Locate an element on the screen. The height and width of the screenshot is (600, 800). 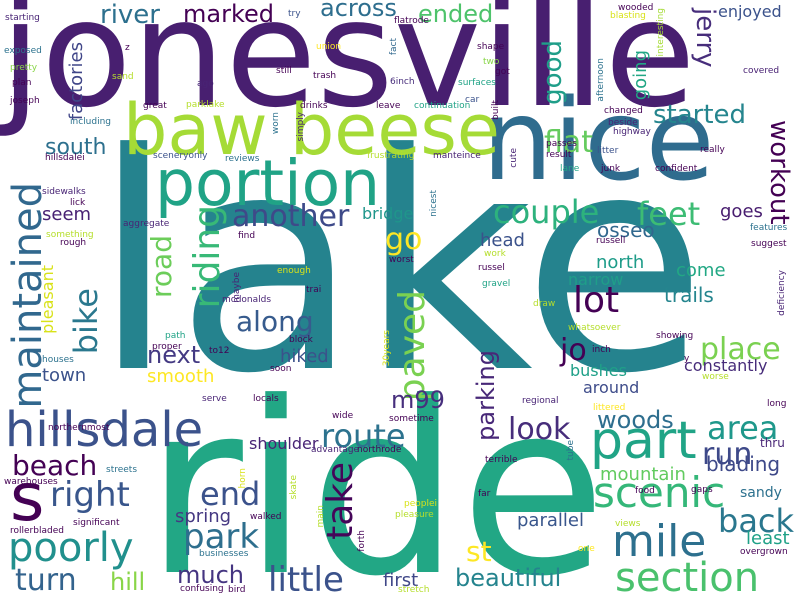
word-little: little is located at coordinates (306, 580).